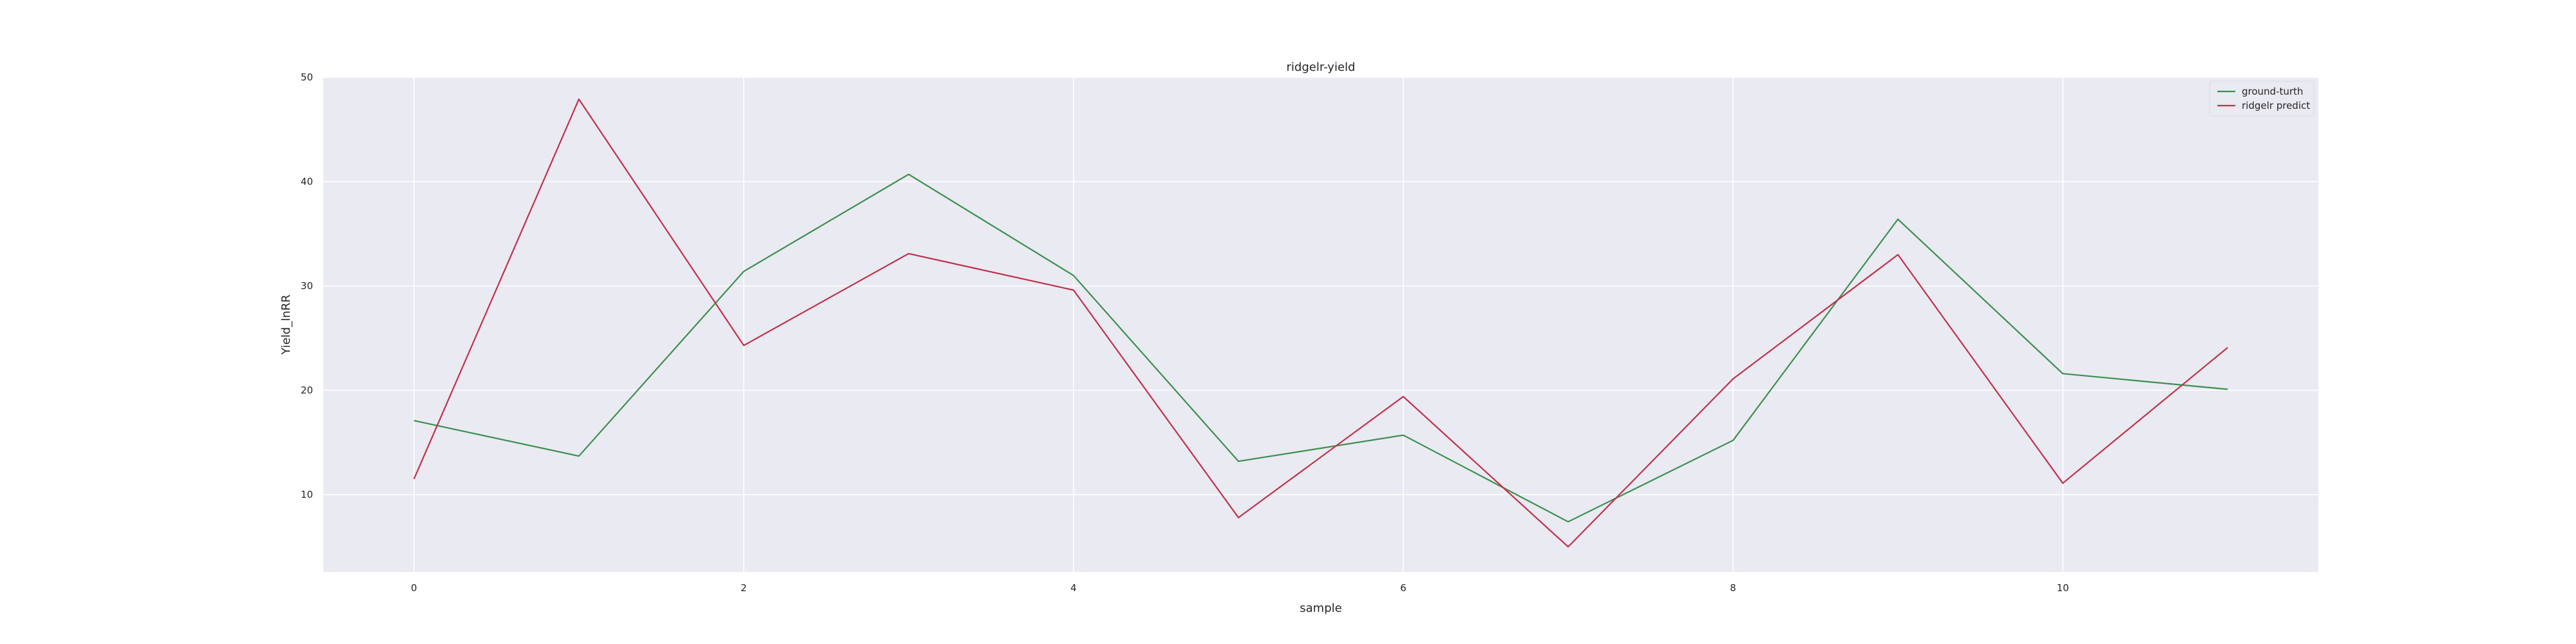 The image size is (2576, 644). I want to click on x-tick-label: 10, so click(2063, 588).